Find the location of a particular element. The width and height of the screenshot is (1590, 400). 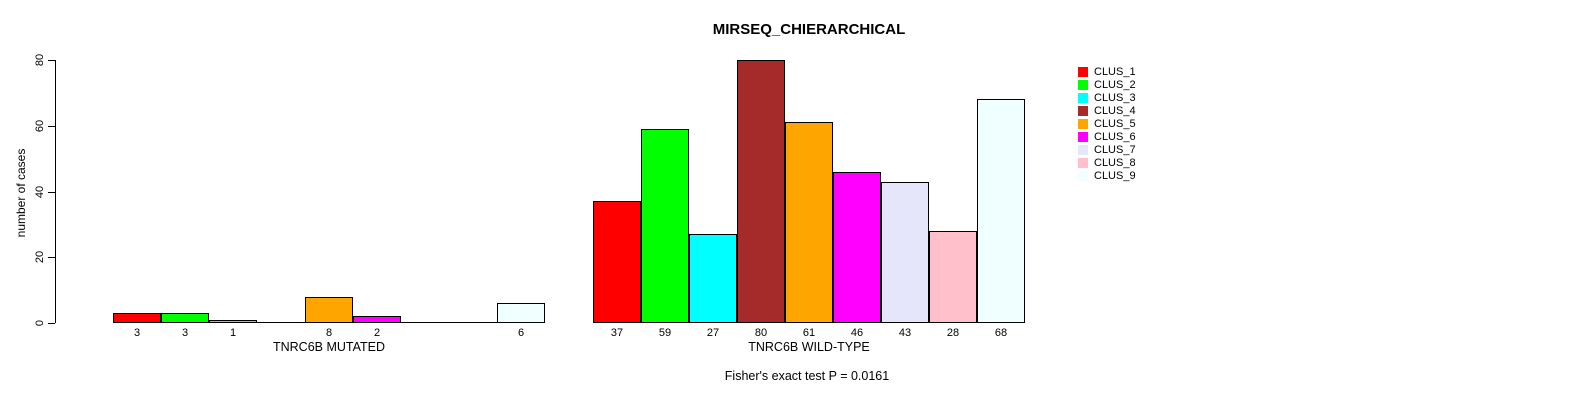

bar-value-label: 28 is located at coordinates (953, 333).